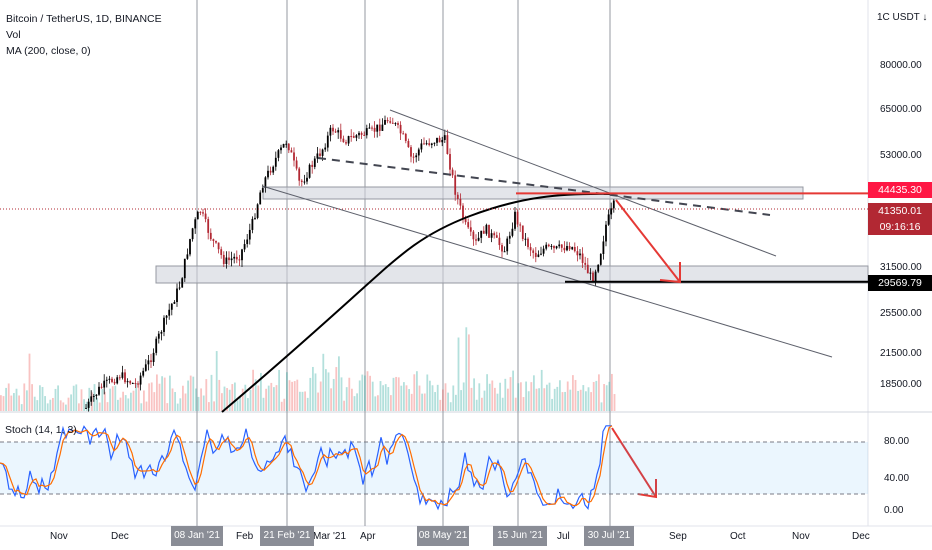 The width and height of the screenshot is (932, 550). What do you see at coordinates (894, 510) in the screenshot?
I see `stoch-tick: 0.00` at bounding box center [894, 510].